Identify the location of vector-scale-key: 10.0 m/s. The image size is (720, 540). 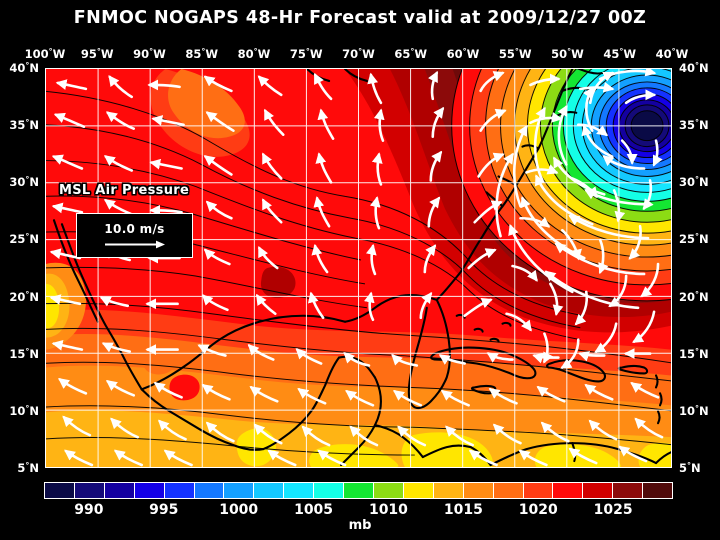
(134, 235).